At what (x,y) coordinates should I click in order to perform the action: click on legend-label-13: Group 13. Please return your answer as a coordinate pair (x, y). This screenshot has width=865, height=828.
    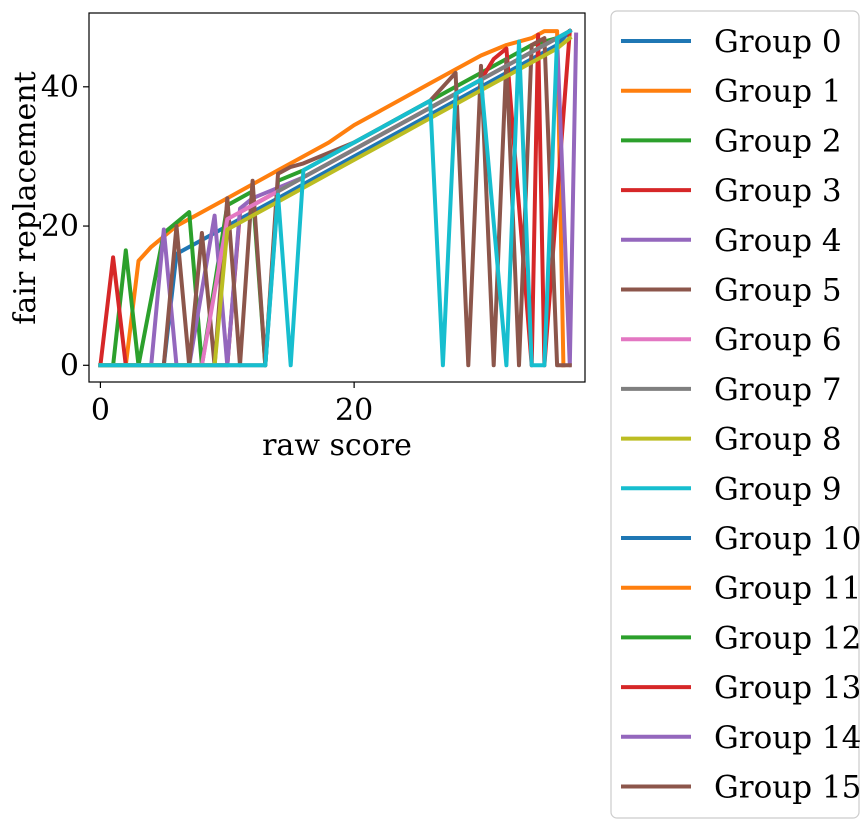
    Looking at the image, I should click on (787, 688).